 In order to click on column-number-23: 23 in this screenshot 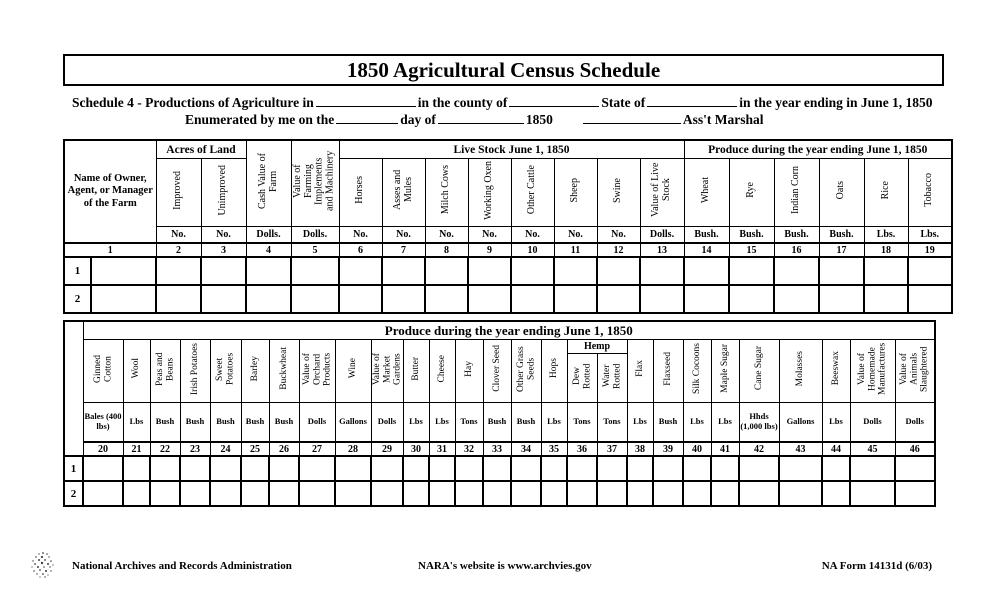, I will do `click(195, 449)`.